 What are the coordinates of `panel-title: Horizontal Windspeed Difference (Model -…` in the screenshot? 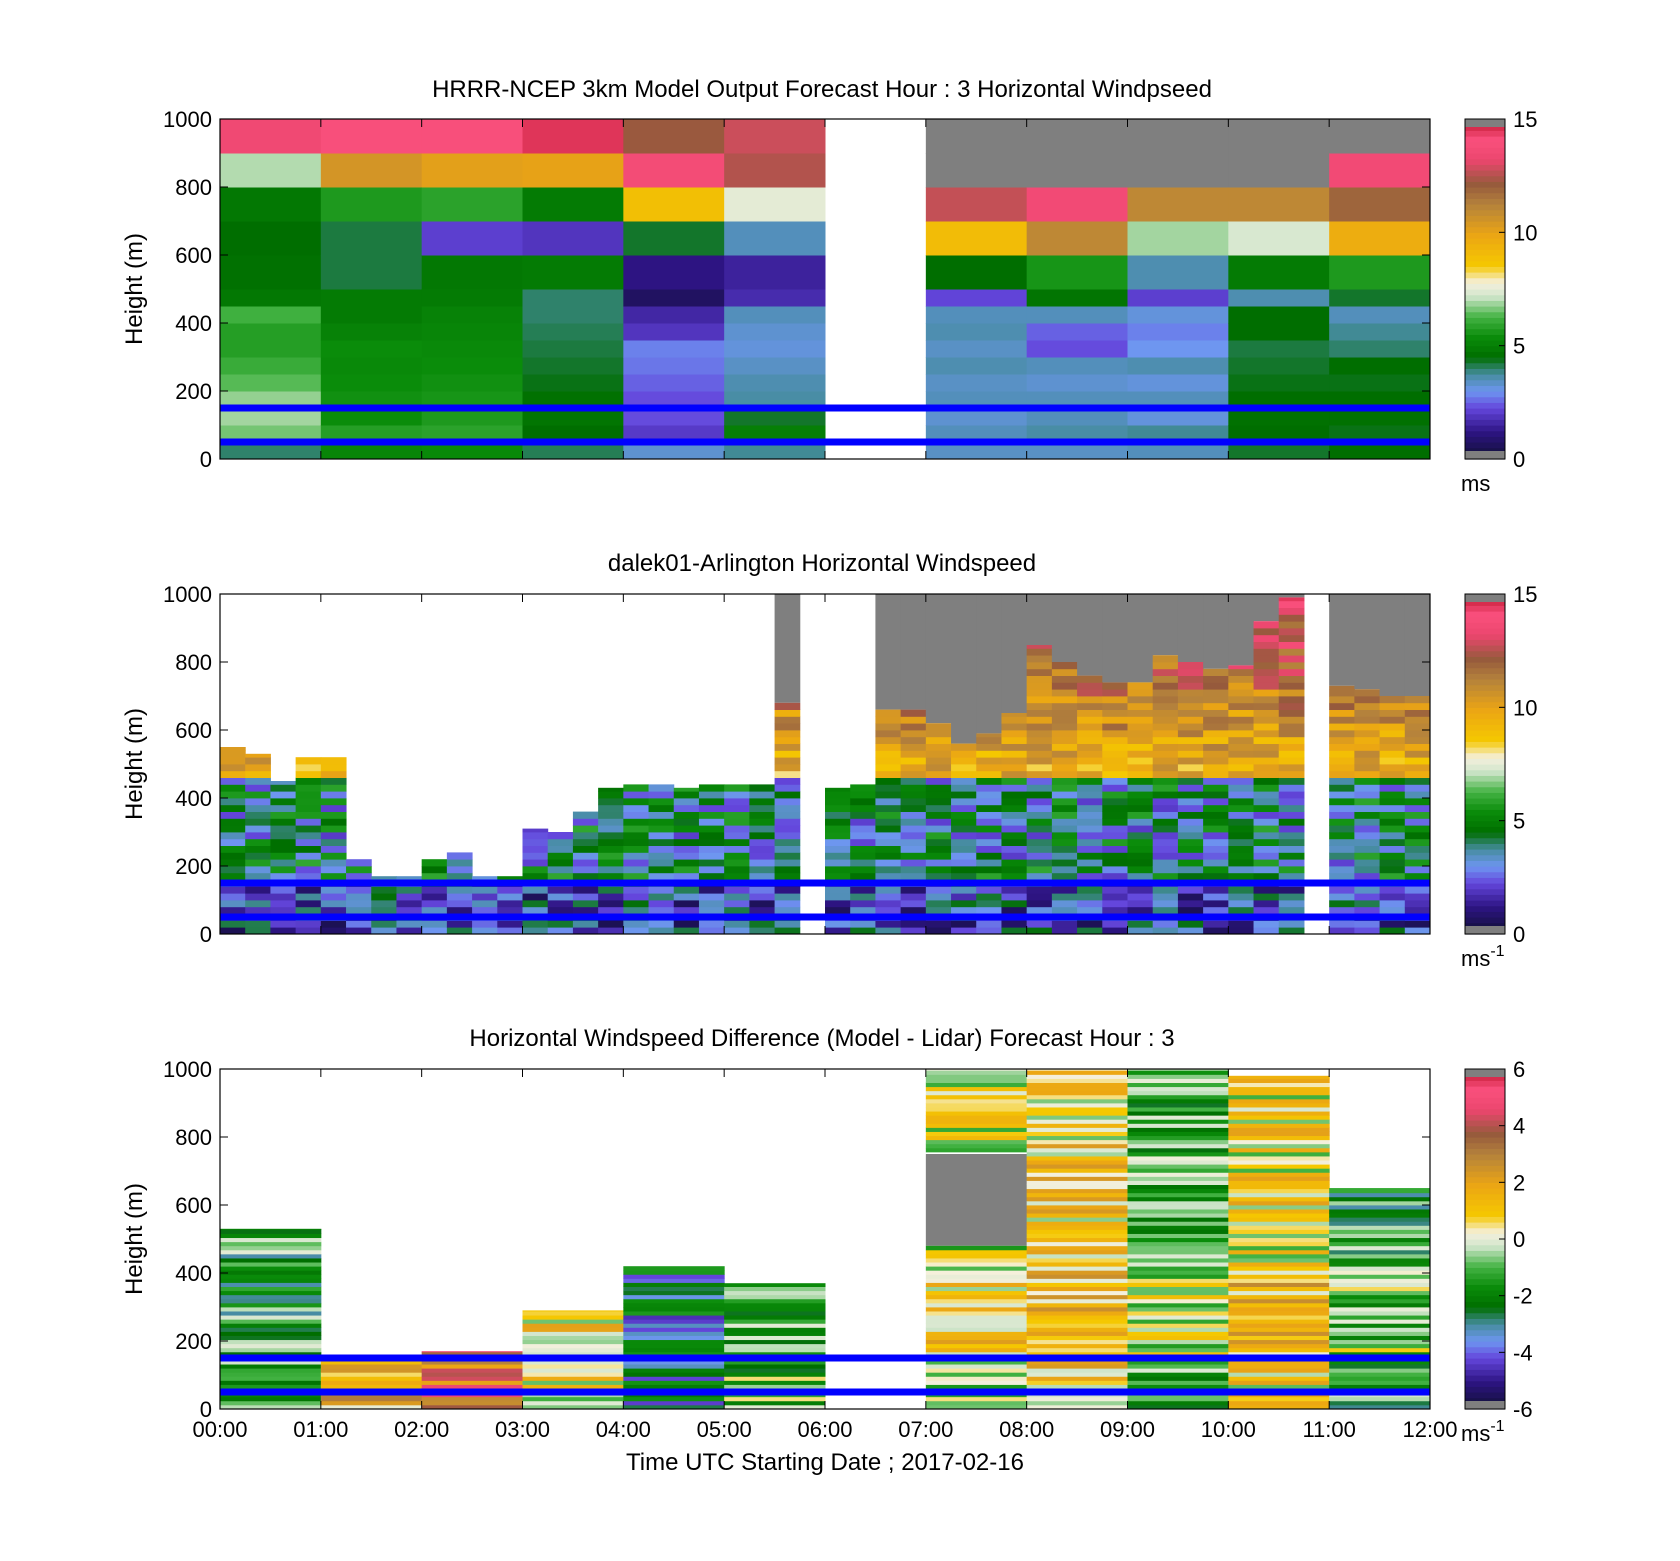 It's located at (821, 1038).